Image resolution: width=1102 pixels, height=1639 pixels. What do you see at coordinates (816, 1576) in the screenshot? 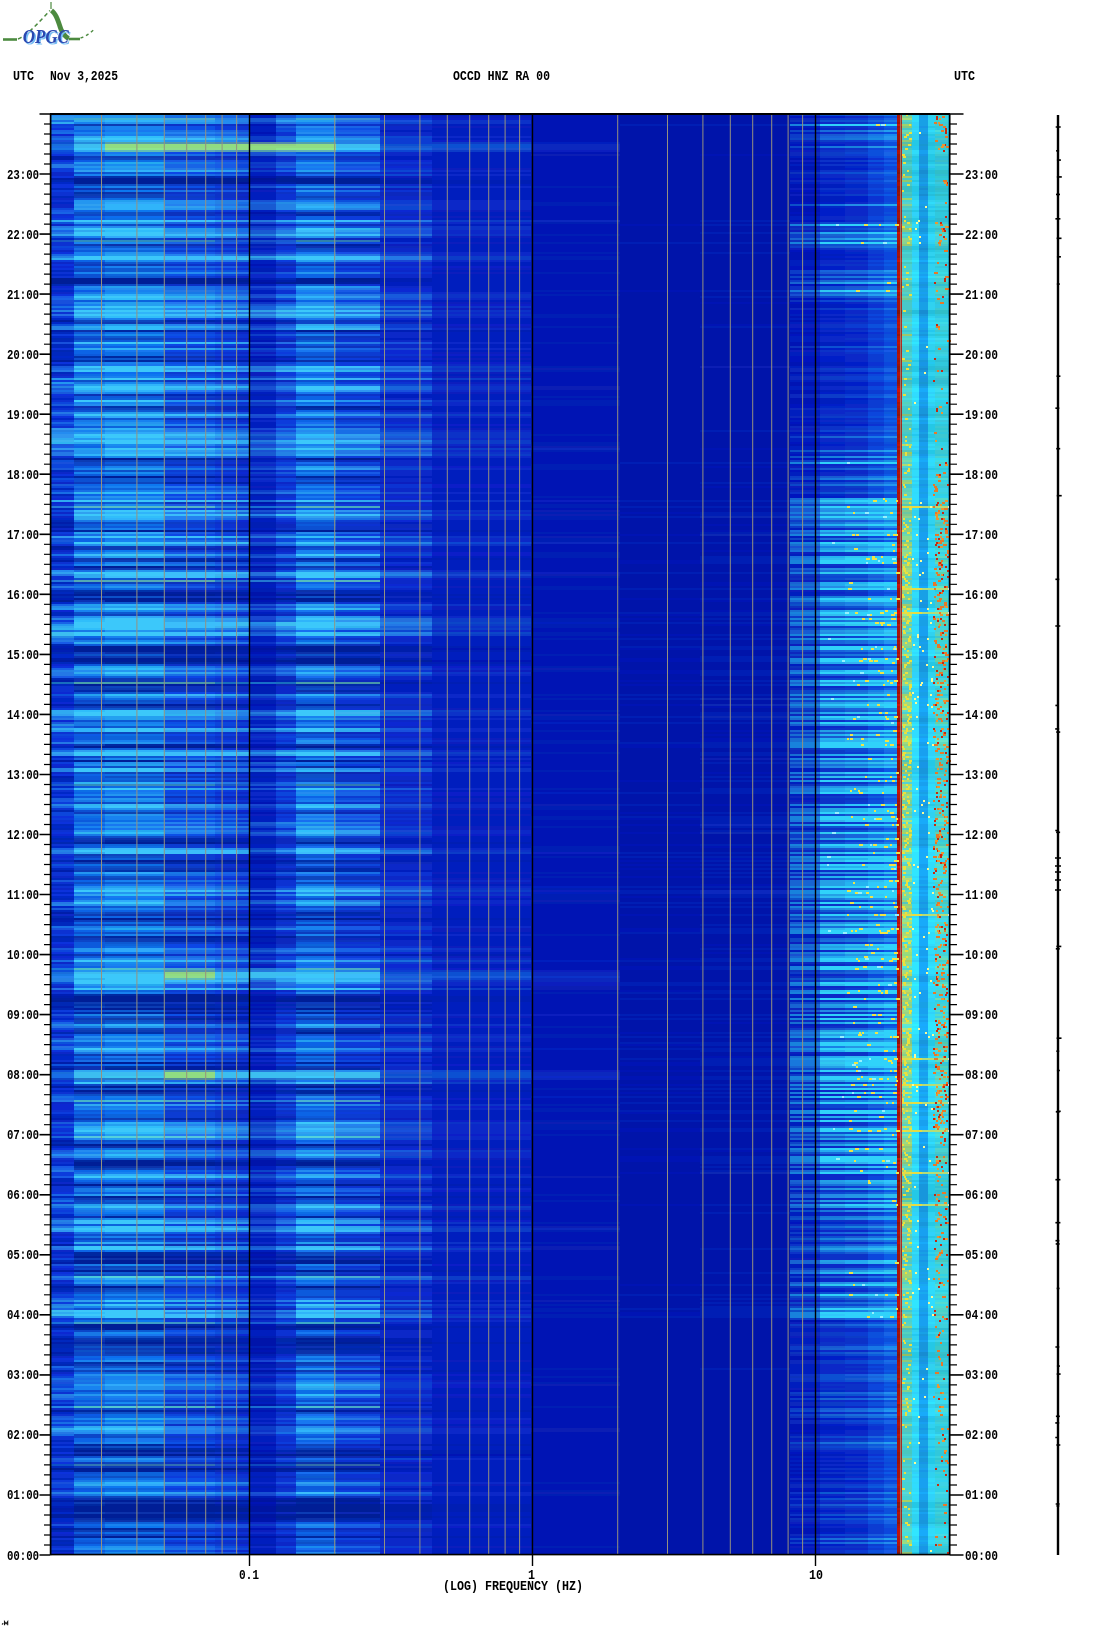
I see `svg-text: 10` at bounding box center [816, 1576].